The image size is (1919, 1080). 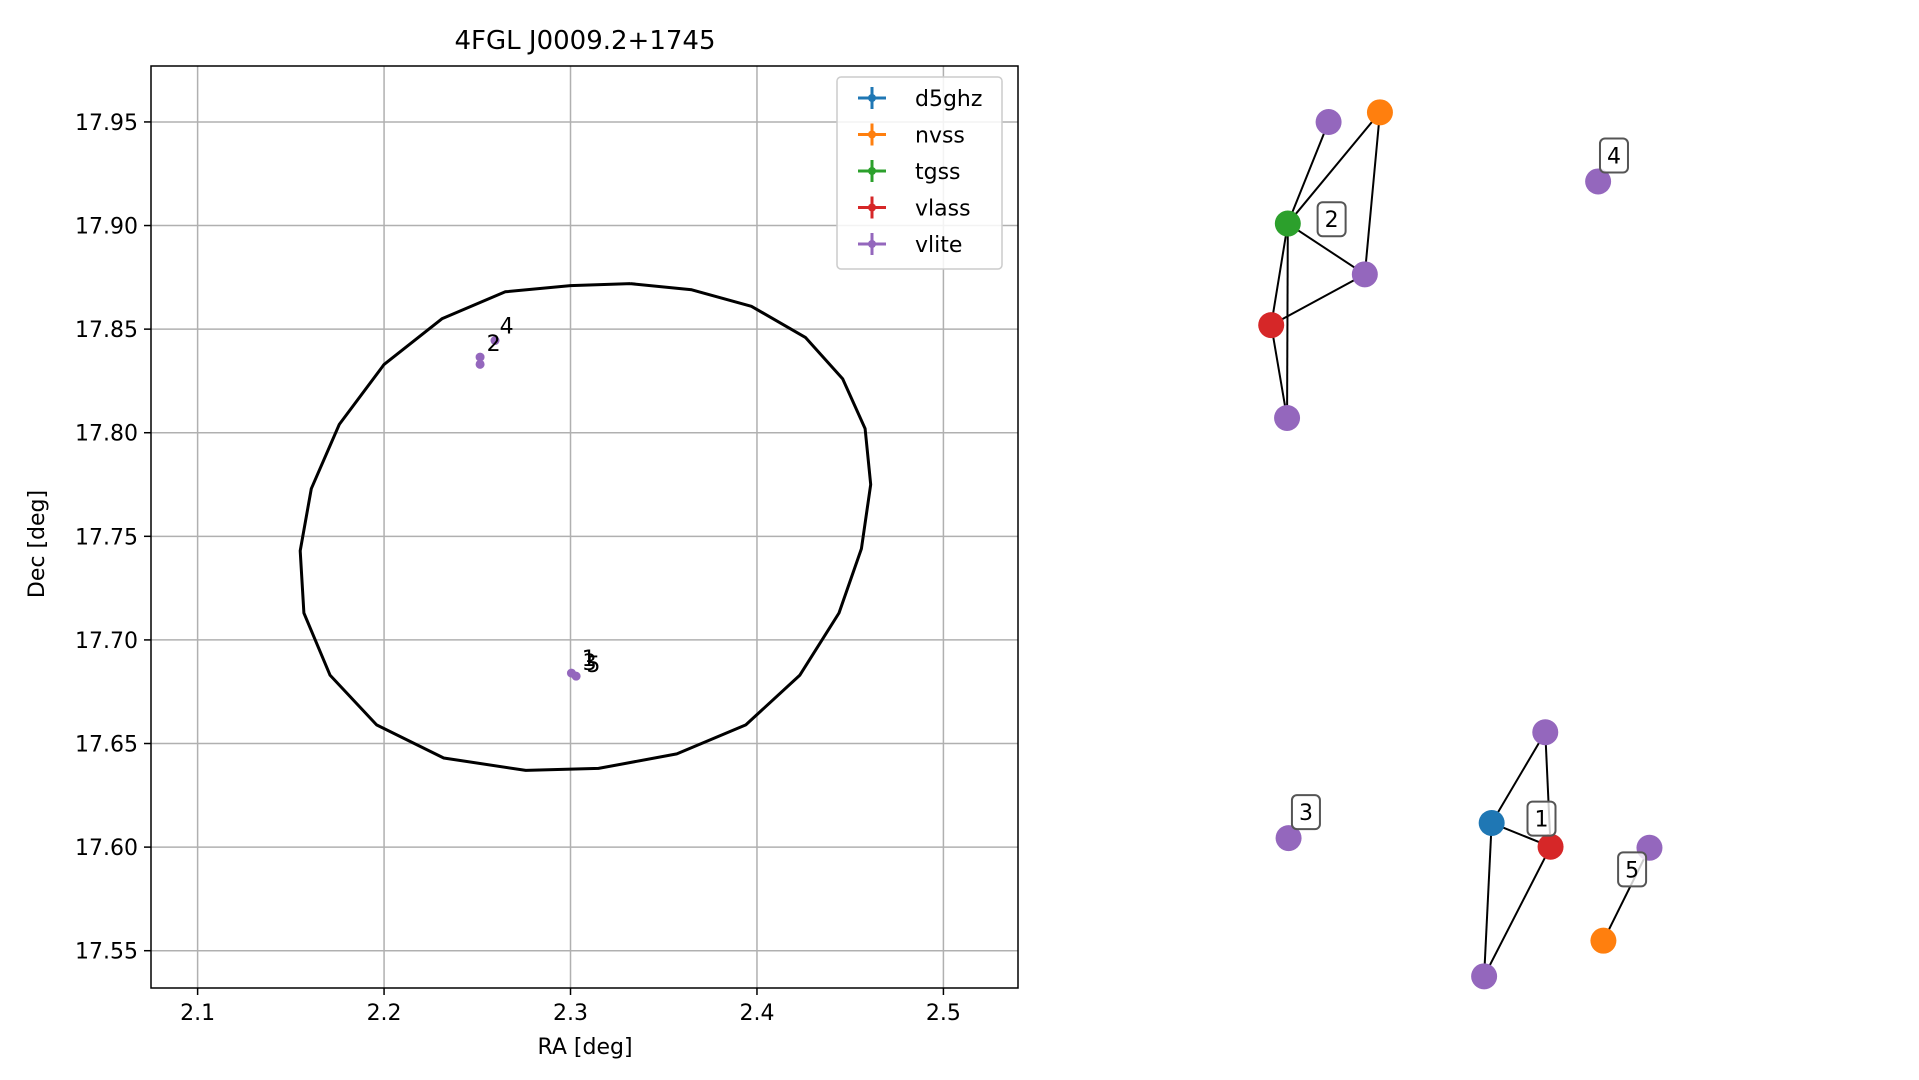 What do you see at coordinates (507, 326) in the screenshot?
I see `source-annotation: 4` at bounding box center [507, 326].